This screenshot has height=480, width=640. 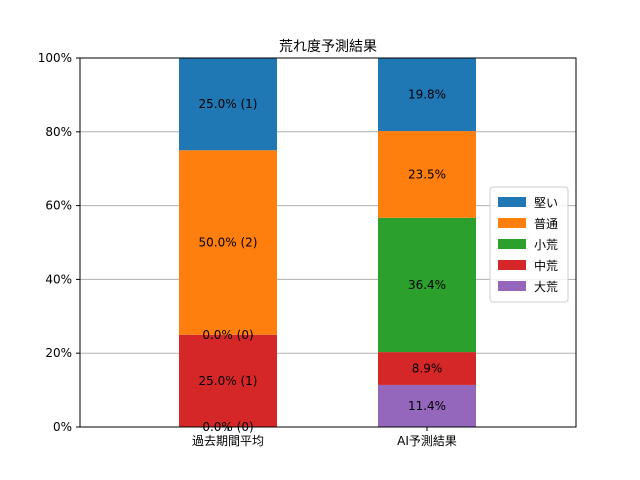 I want to click on legend-box, so click(x=529, y=244).